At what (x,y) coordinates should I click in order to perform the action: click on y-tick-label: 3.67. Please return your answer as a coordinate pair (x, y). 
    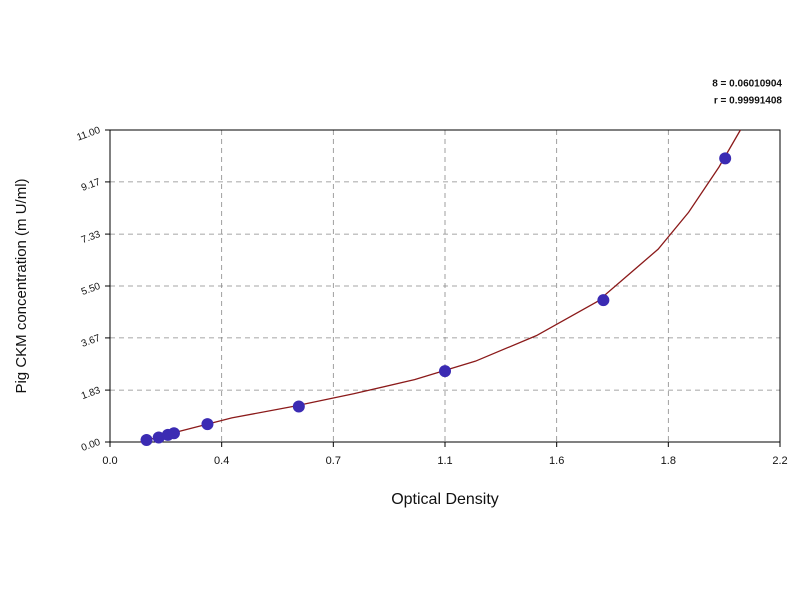
    Looking at the image, I should click on (91, 341).